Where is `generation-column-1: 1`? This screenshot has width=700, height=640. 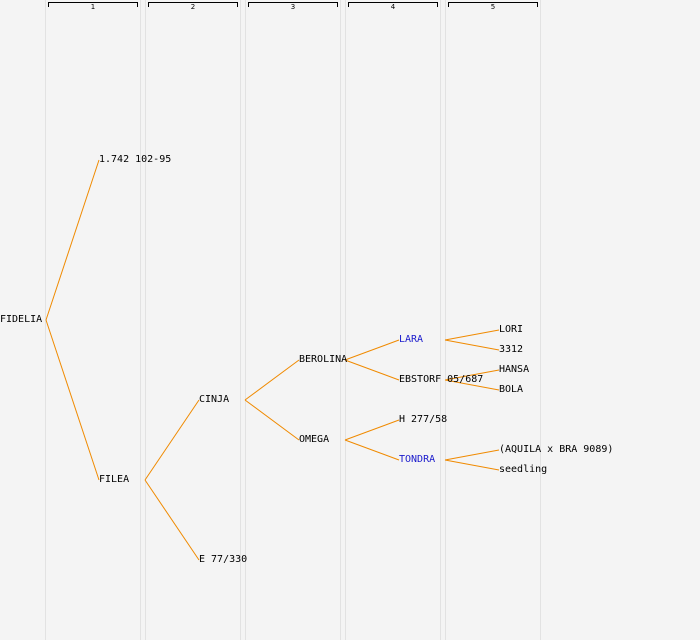 generation-column-1: 1 is located at coordinates (93, 320).